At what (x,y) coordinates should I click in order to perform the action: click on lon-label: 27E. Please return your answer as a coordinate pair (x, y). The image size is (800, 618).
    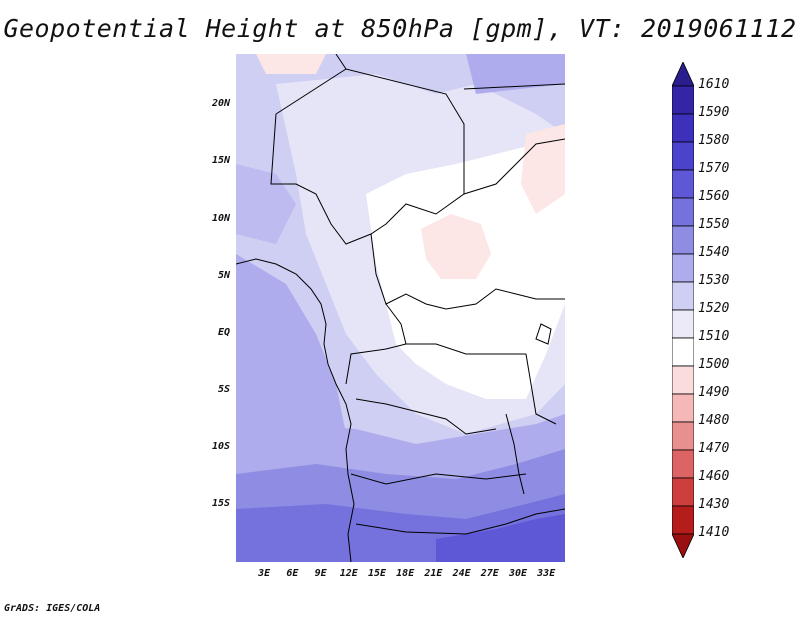
    Looking at the image, I should click on (489, 573).